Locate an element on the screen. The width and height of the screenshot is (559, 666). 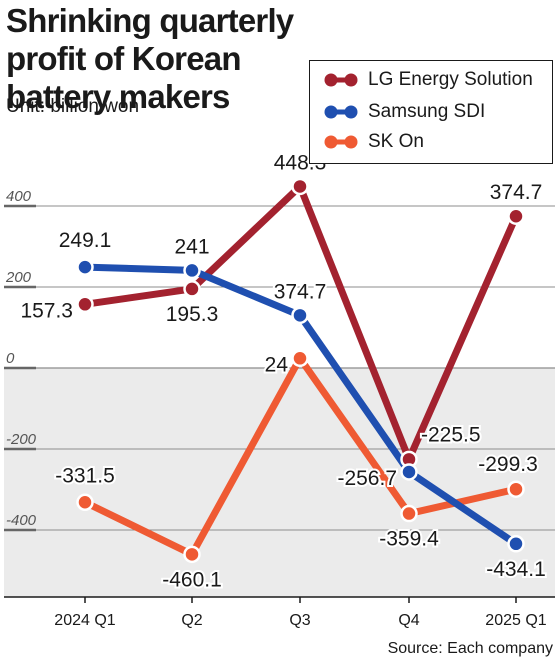
data-label-sk: -359.4 is located at coordinates (409, 539).